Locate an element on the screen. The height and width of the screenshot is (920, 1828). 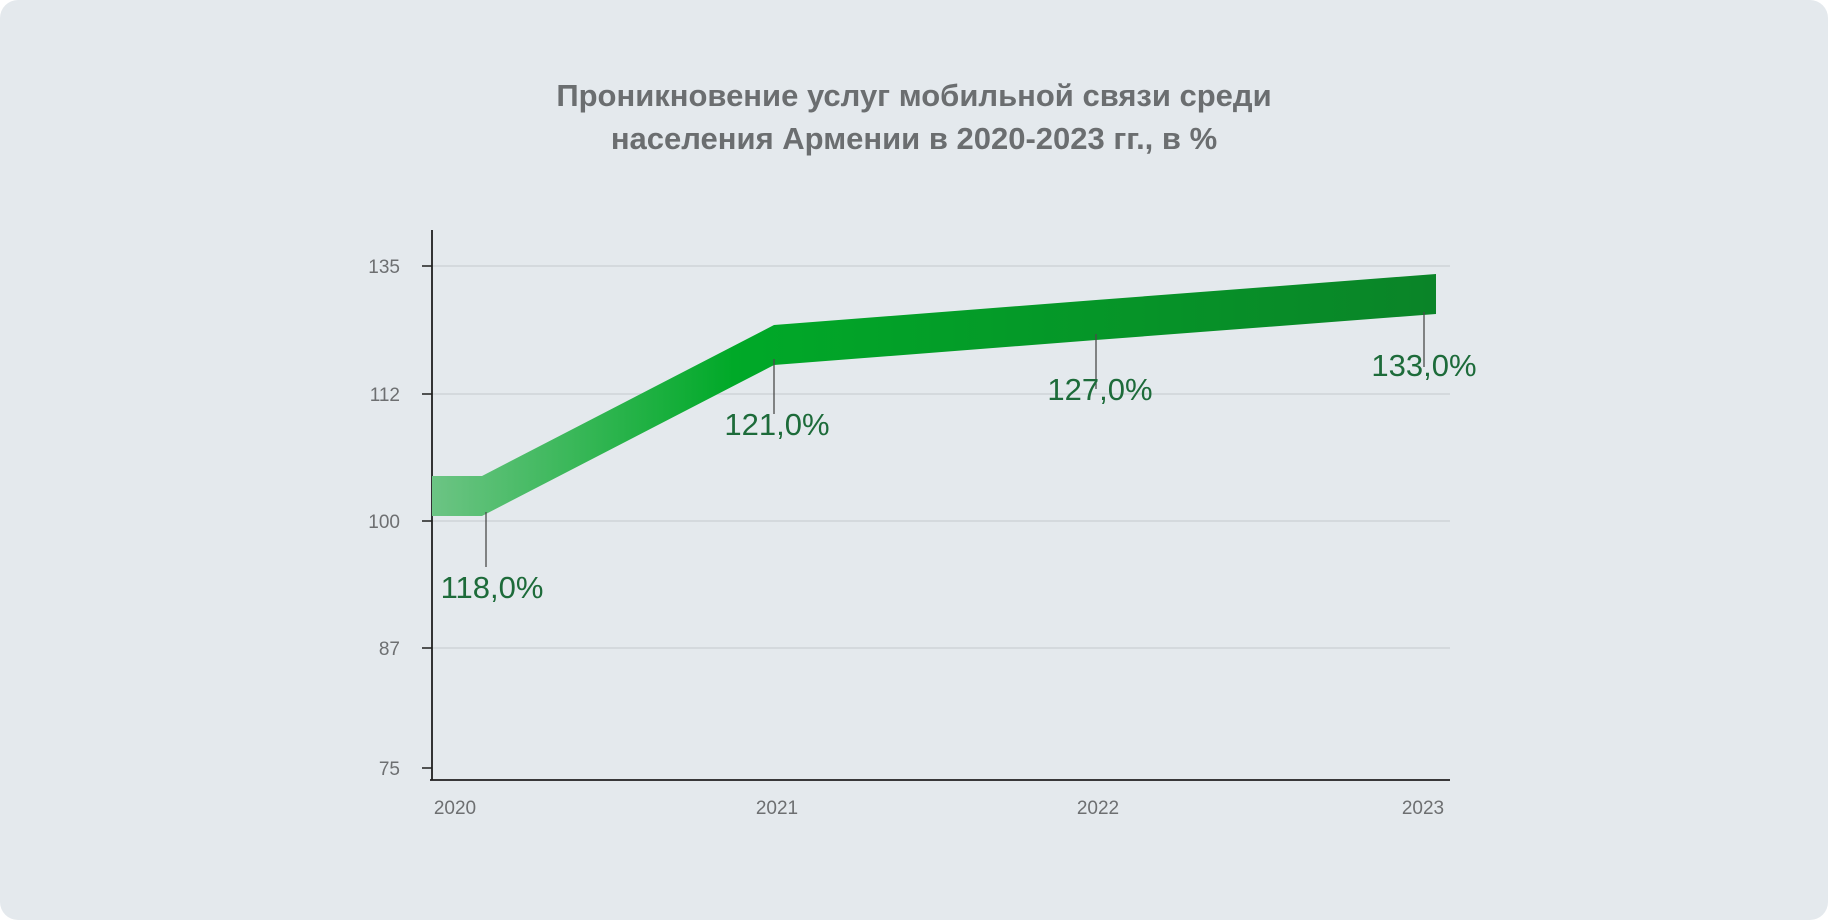
data-label: 118,0% is located at coordinates (492, 587).